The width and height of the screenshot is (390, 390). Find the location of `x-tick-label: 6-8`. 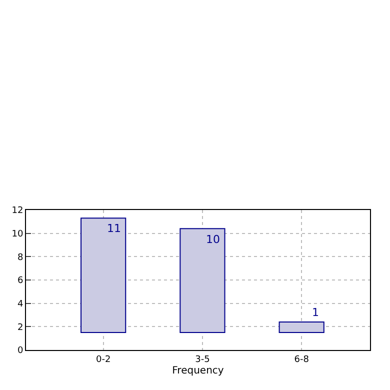

x-tick-label: 6-8 is located at coordinates (302, 359).